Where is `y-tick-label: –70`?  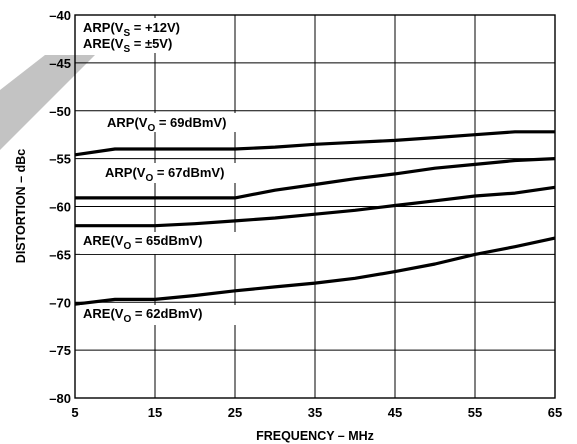 y-tick-label: –70 is located at coordinates (60, 302).